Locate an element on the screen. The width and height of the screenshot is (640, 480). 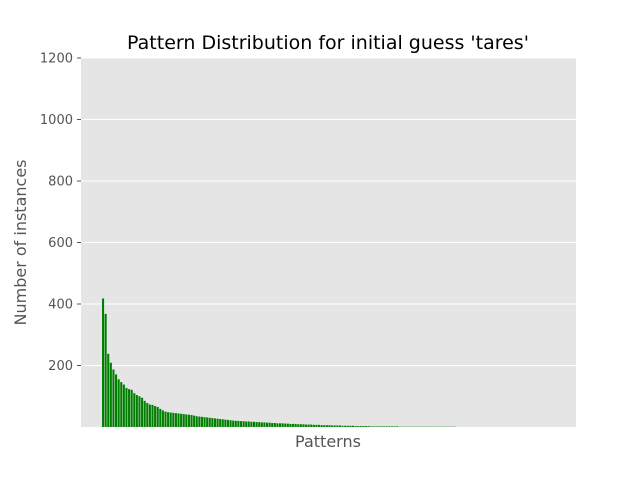
y-axis-ticks: 20040060080010001200 is located at coordinates (60, 213).